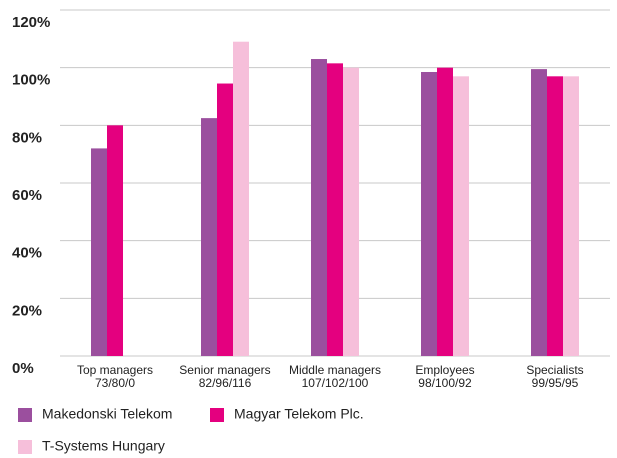  I want to click on y-tick-label: 40%, so click(27, 253).